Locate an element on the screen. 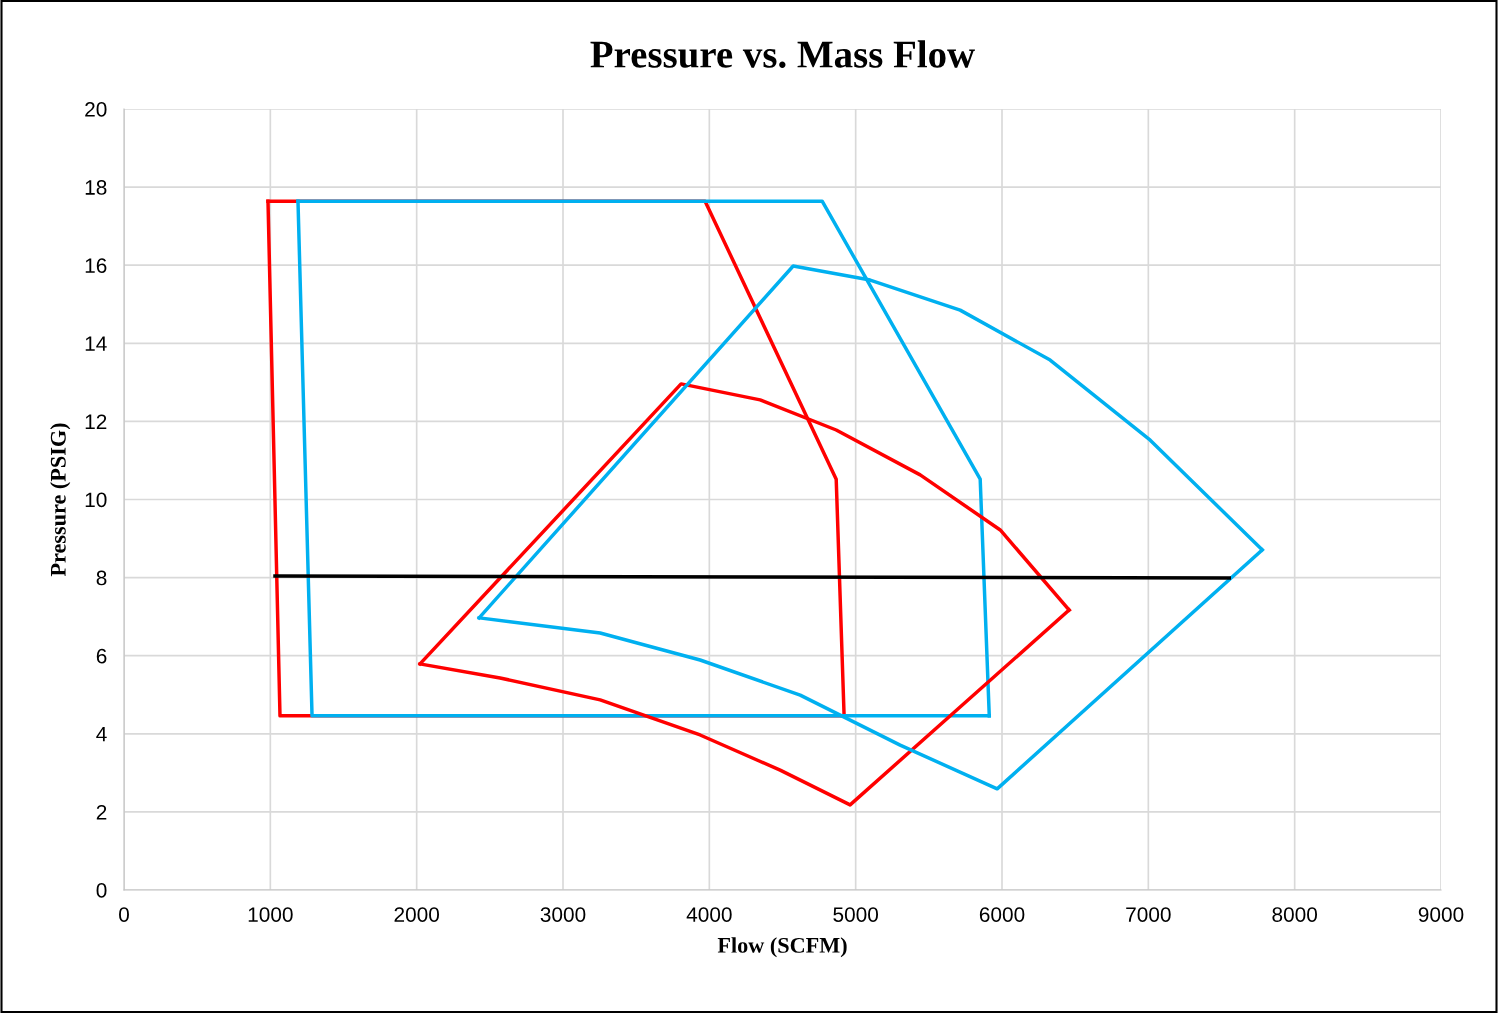 The image size is (1498, 1013). x-tick-label: 1000 is located at coordinates (270, 914).